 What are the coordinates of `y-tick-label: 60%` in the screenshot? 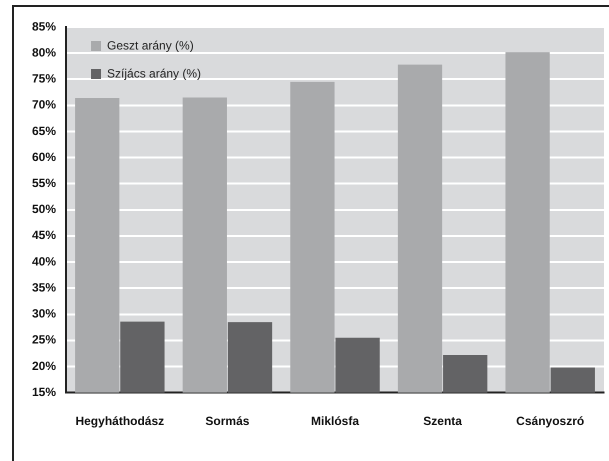 It's located at (44, 157).